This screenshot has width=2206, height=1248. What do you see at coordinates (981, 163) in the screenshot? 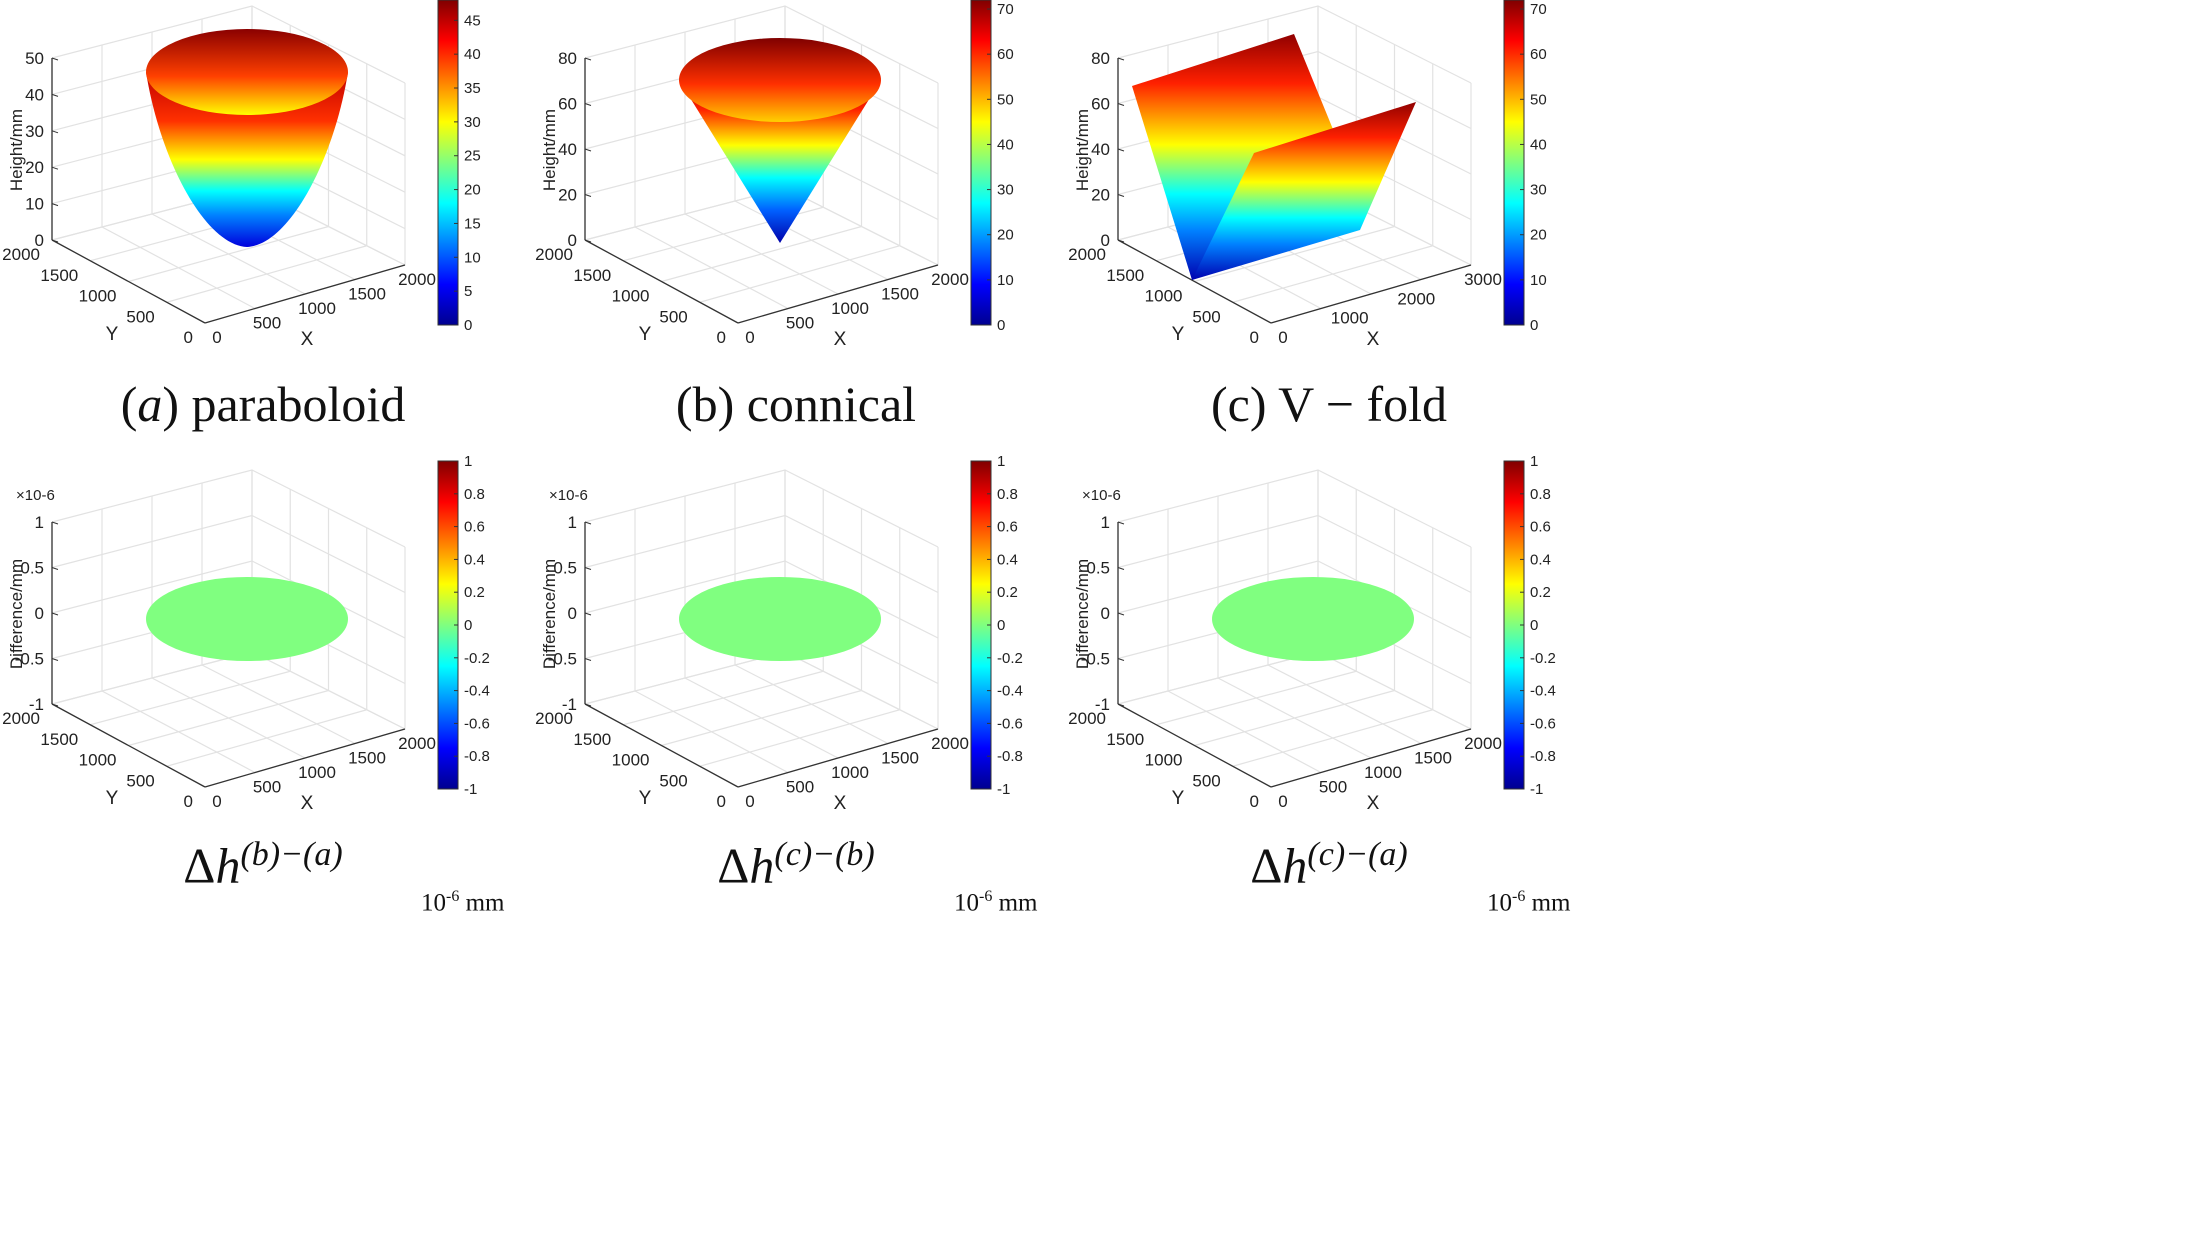
I see `colorbar` at bounding box center [981, 163].